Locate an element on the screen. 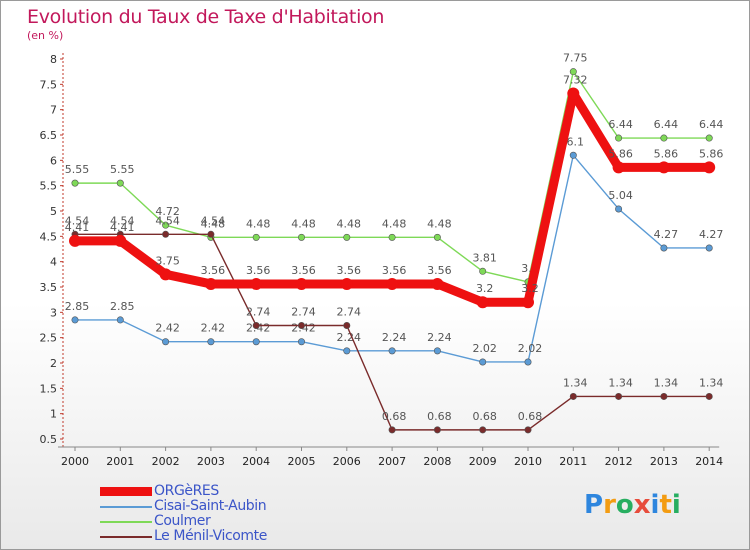  x-tick-label: 2004 is located at coordinates (256, 461).